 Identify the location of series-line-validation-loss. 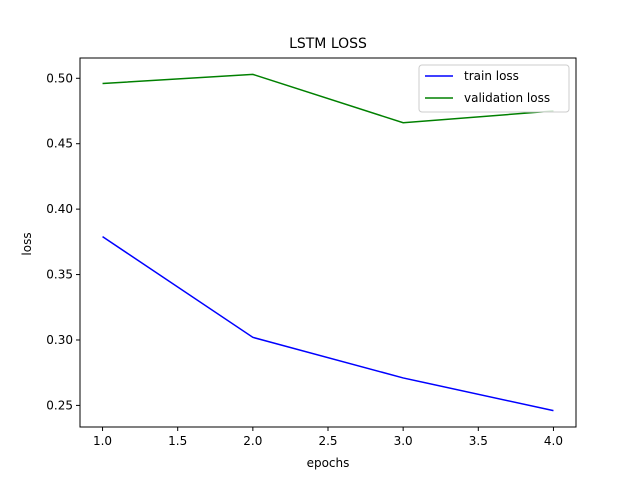
(328, 98).